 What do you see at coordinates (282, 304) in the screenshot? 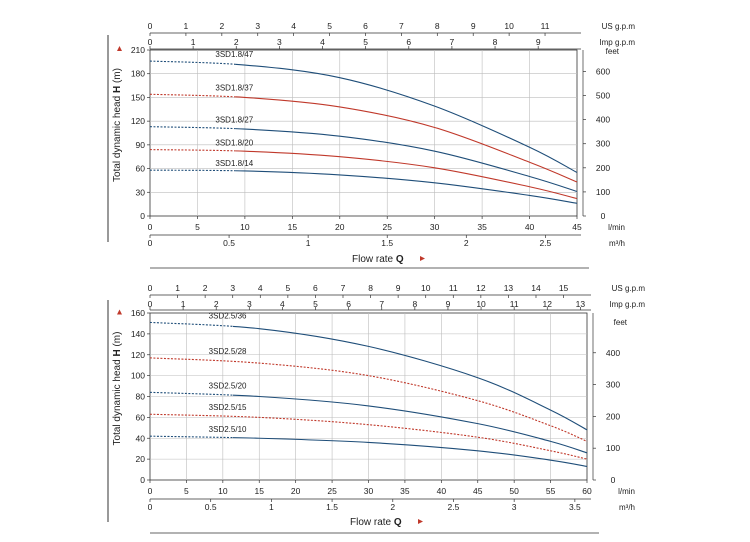
I see `imp-tick-label: 4` at bounding box center [282, 304].